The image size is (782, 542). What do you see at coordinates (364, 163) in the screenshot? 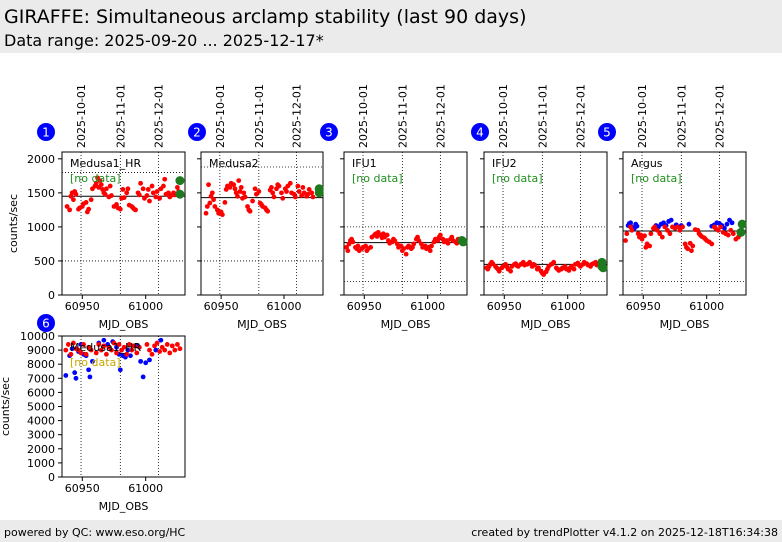
I see `panel-title: IFU1` at bounding box center [364, 163].